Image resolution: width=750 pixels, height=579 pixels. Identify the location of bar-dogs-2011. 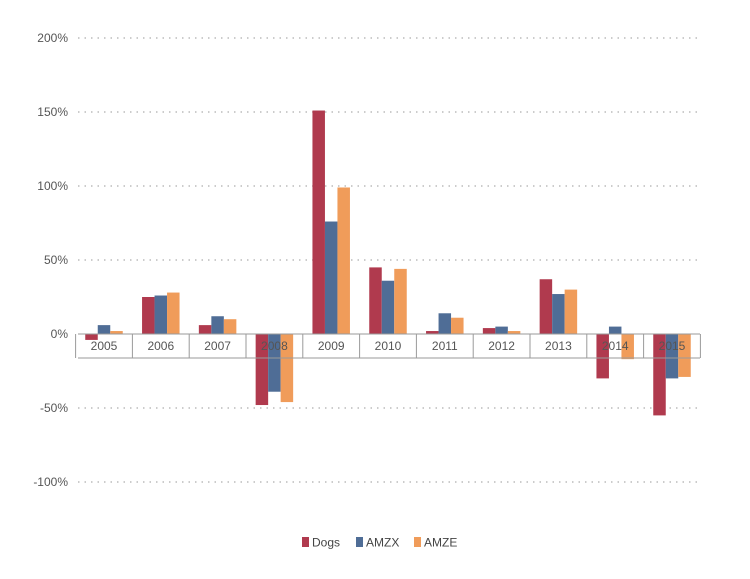
(432, 332).